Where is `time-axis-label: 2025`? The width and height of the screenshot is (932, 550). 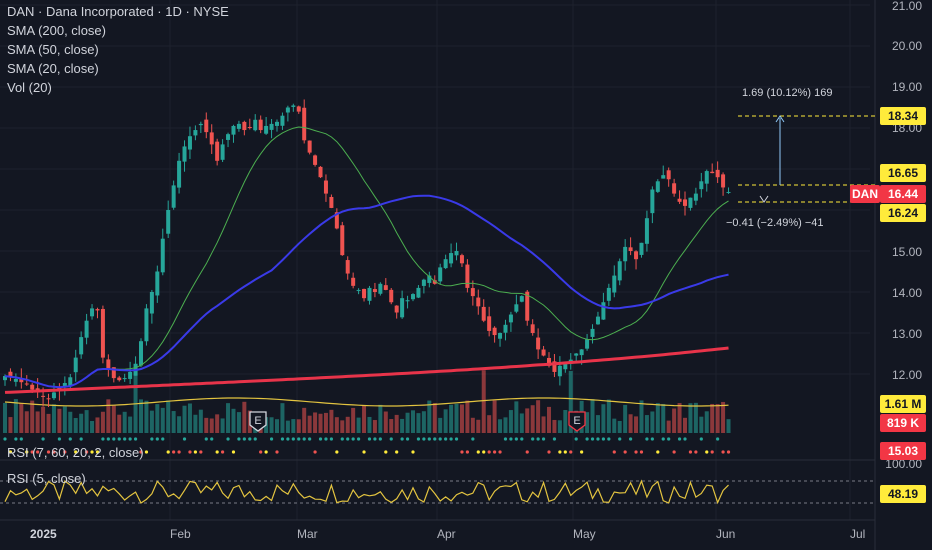 time-axis-label: 2025 is located at coordinates (43, 534).